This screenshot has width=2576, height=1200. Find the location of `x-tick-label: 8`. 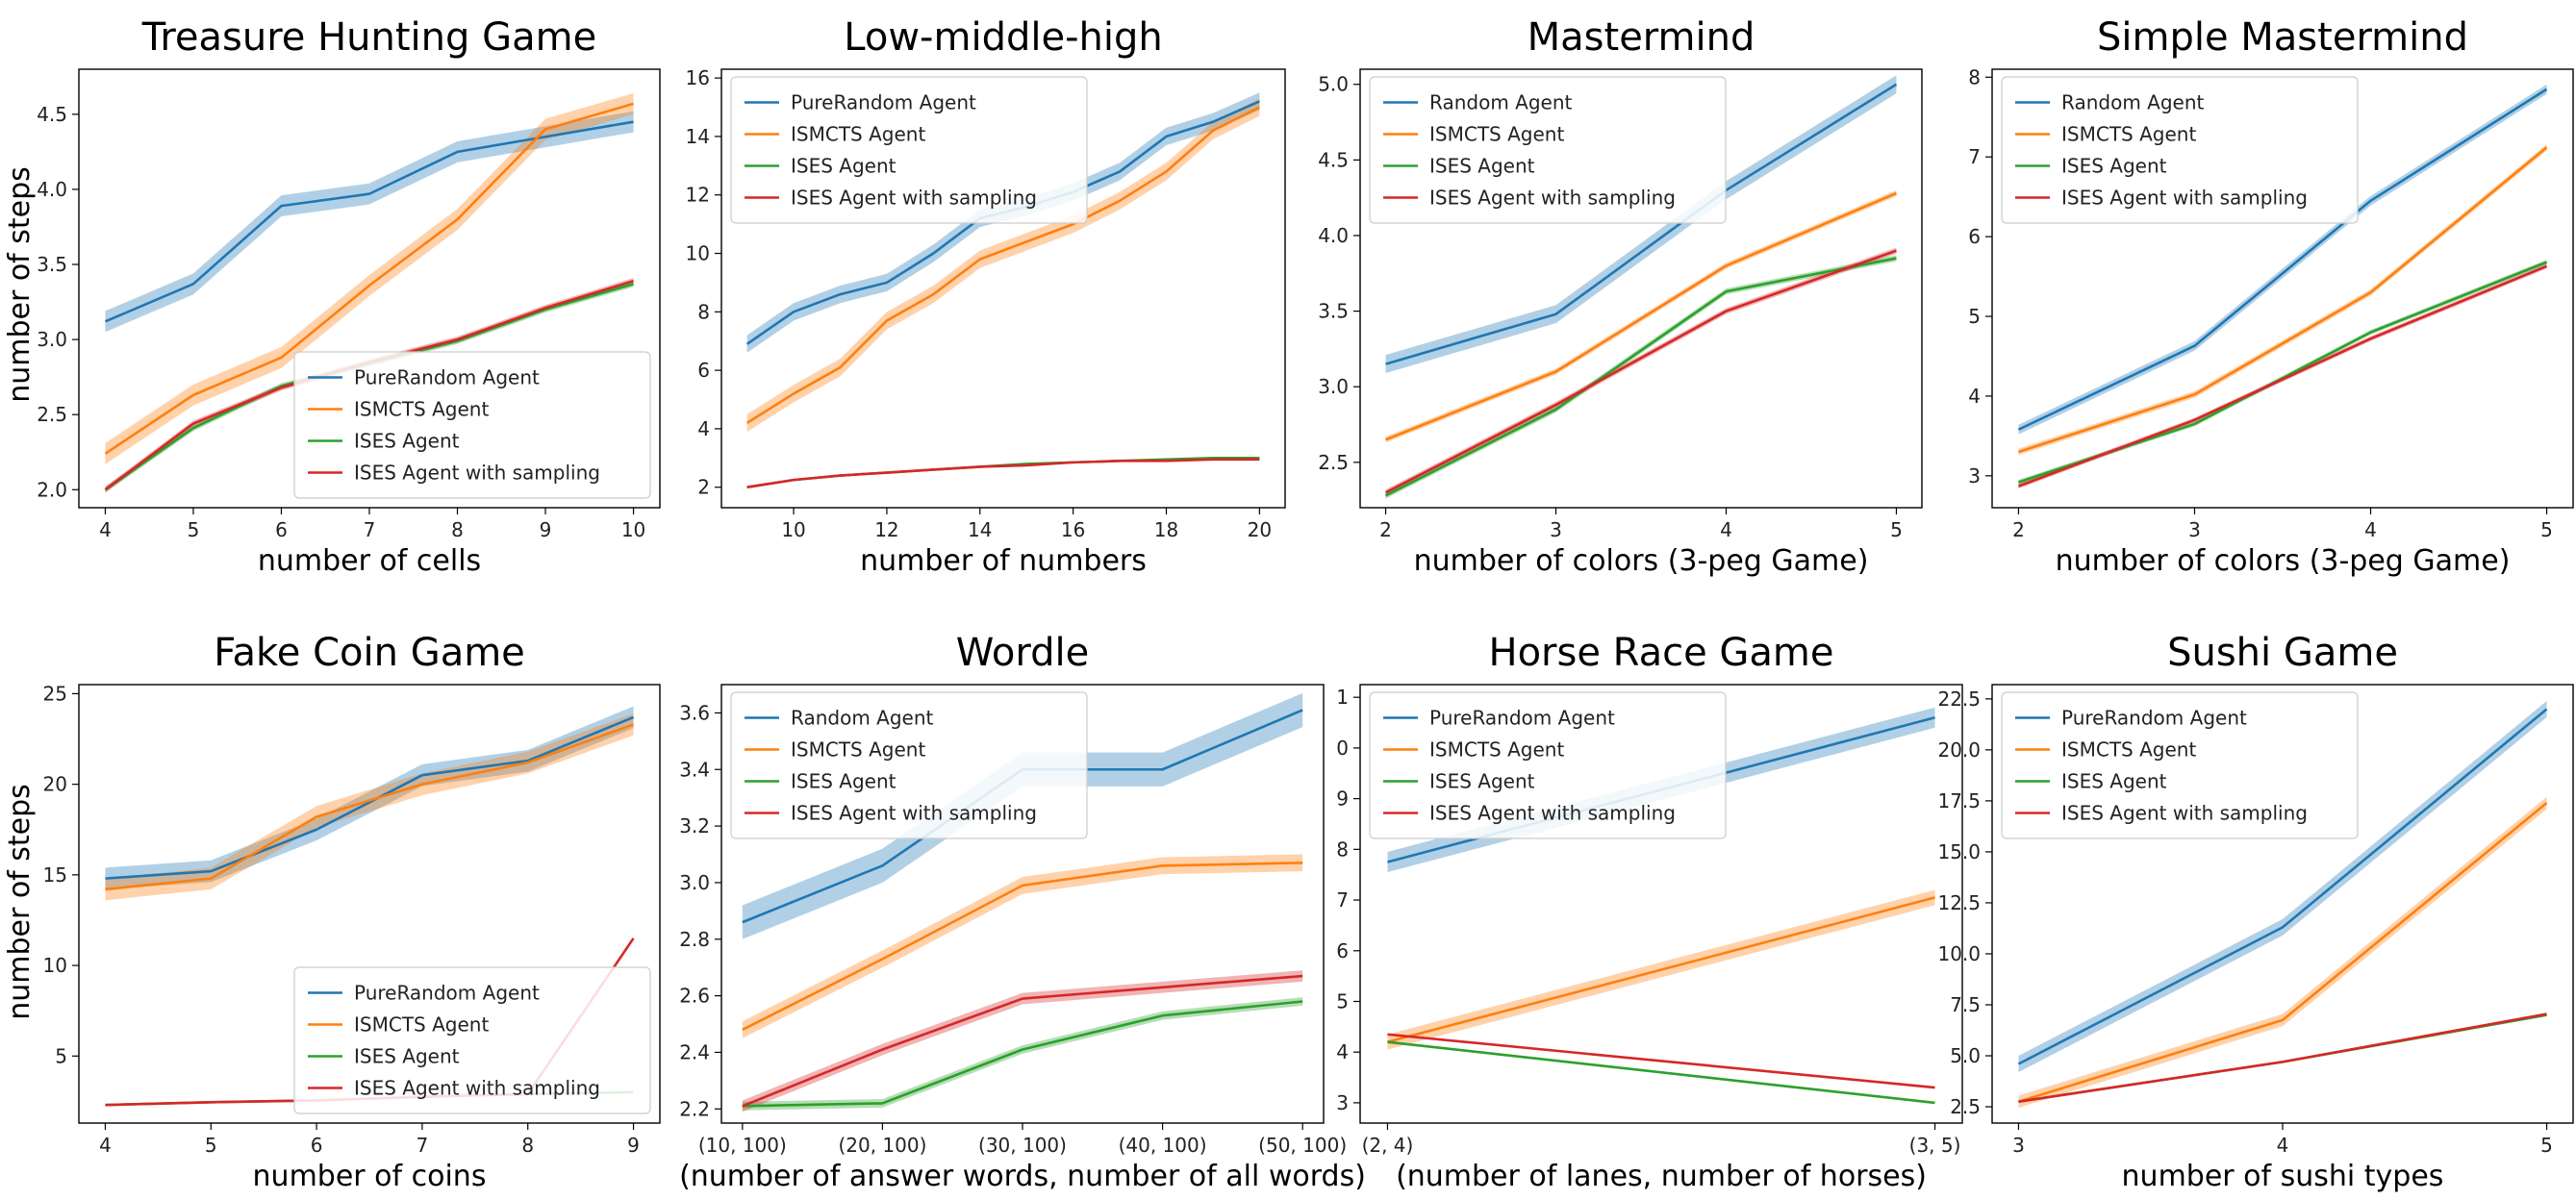

x-tick-label: 8 is located at coordinates (457, 530).